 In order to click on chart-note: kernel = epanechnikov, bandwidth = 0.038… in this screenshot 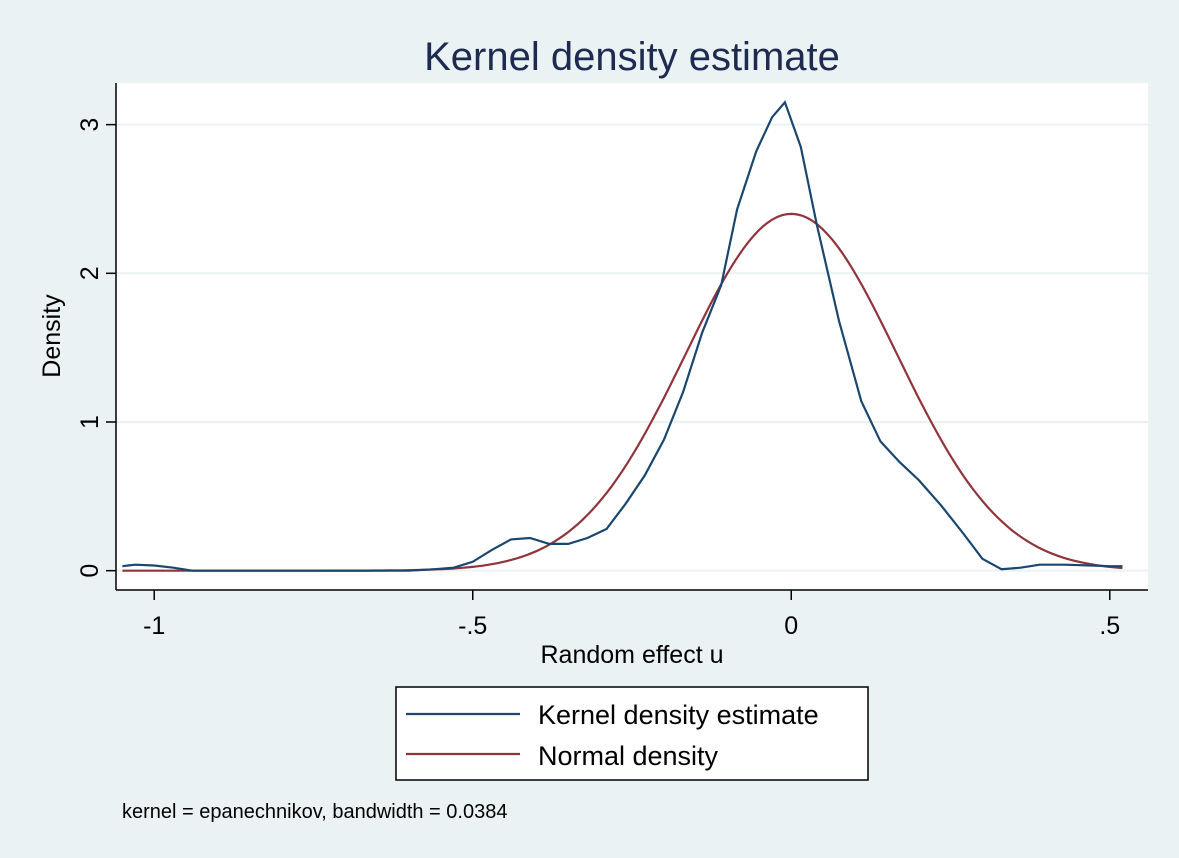, I will do `click(314, 812)`.